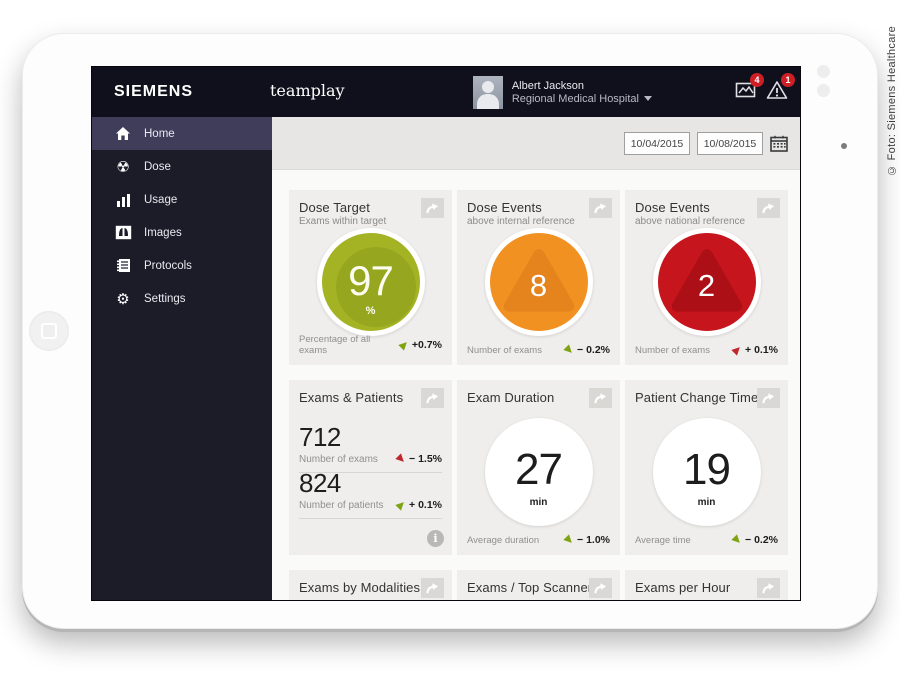 This screenshot has height=675, width=900. What do you see at coordinates (757, 80) in the screenshot?
I see `images-badge: 4` at bounding box center [757, 80].